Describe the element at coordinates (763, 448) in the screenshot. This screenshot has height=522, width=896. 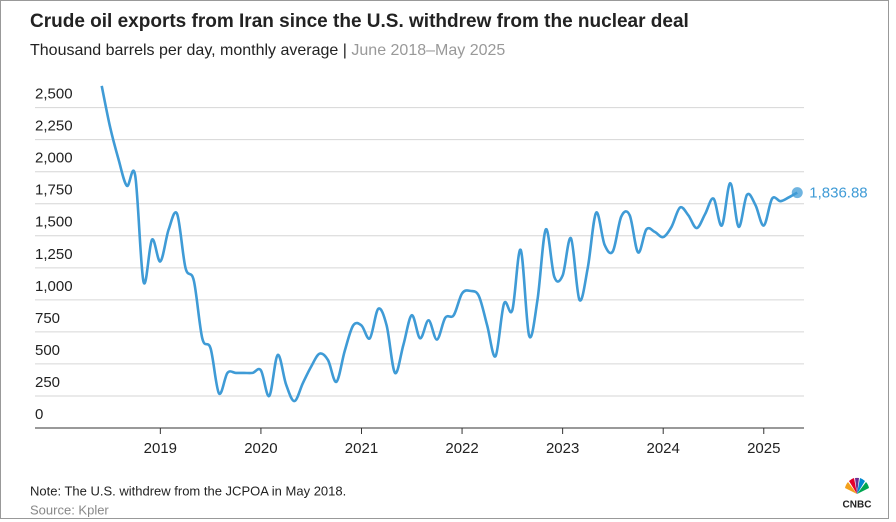
I see `x-tick-label: 2025` at that location.